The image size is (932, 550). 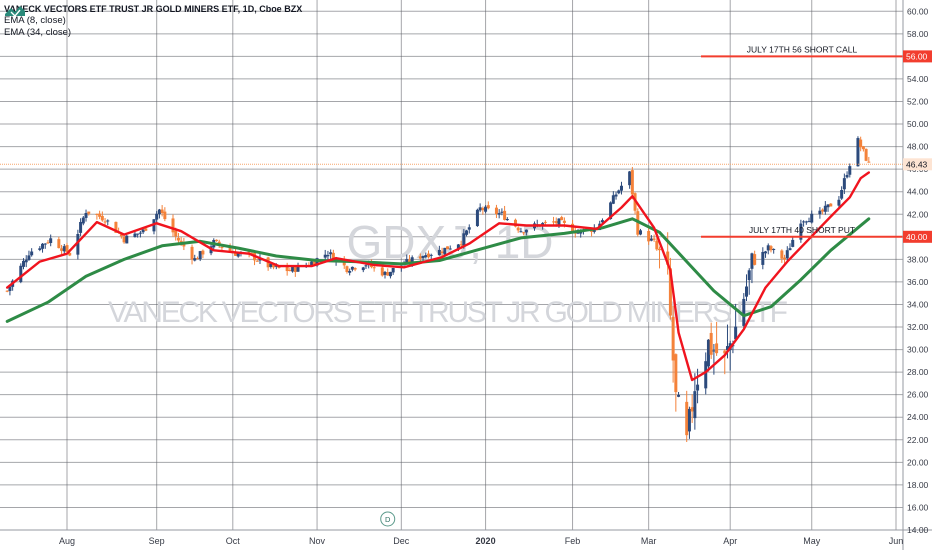 I want to click on y-tick-label: 22.00, so click(x=918, y=440).